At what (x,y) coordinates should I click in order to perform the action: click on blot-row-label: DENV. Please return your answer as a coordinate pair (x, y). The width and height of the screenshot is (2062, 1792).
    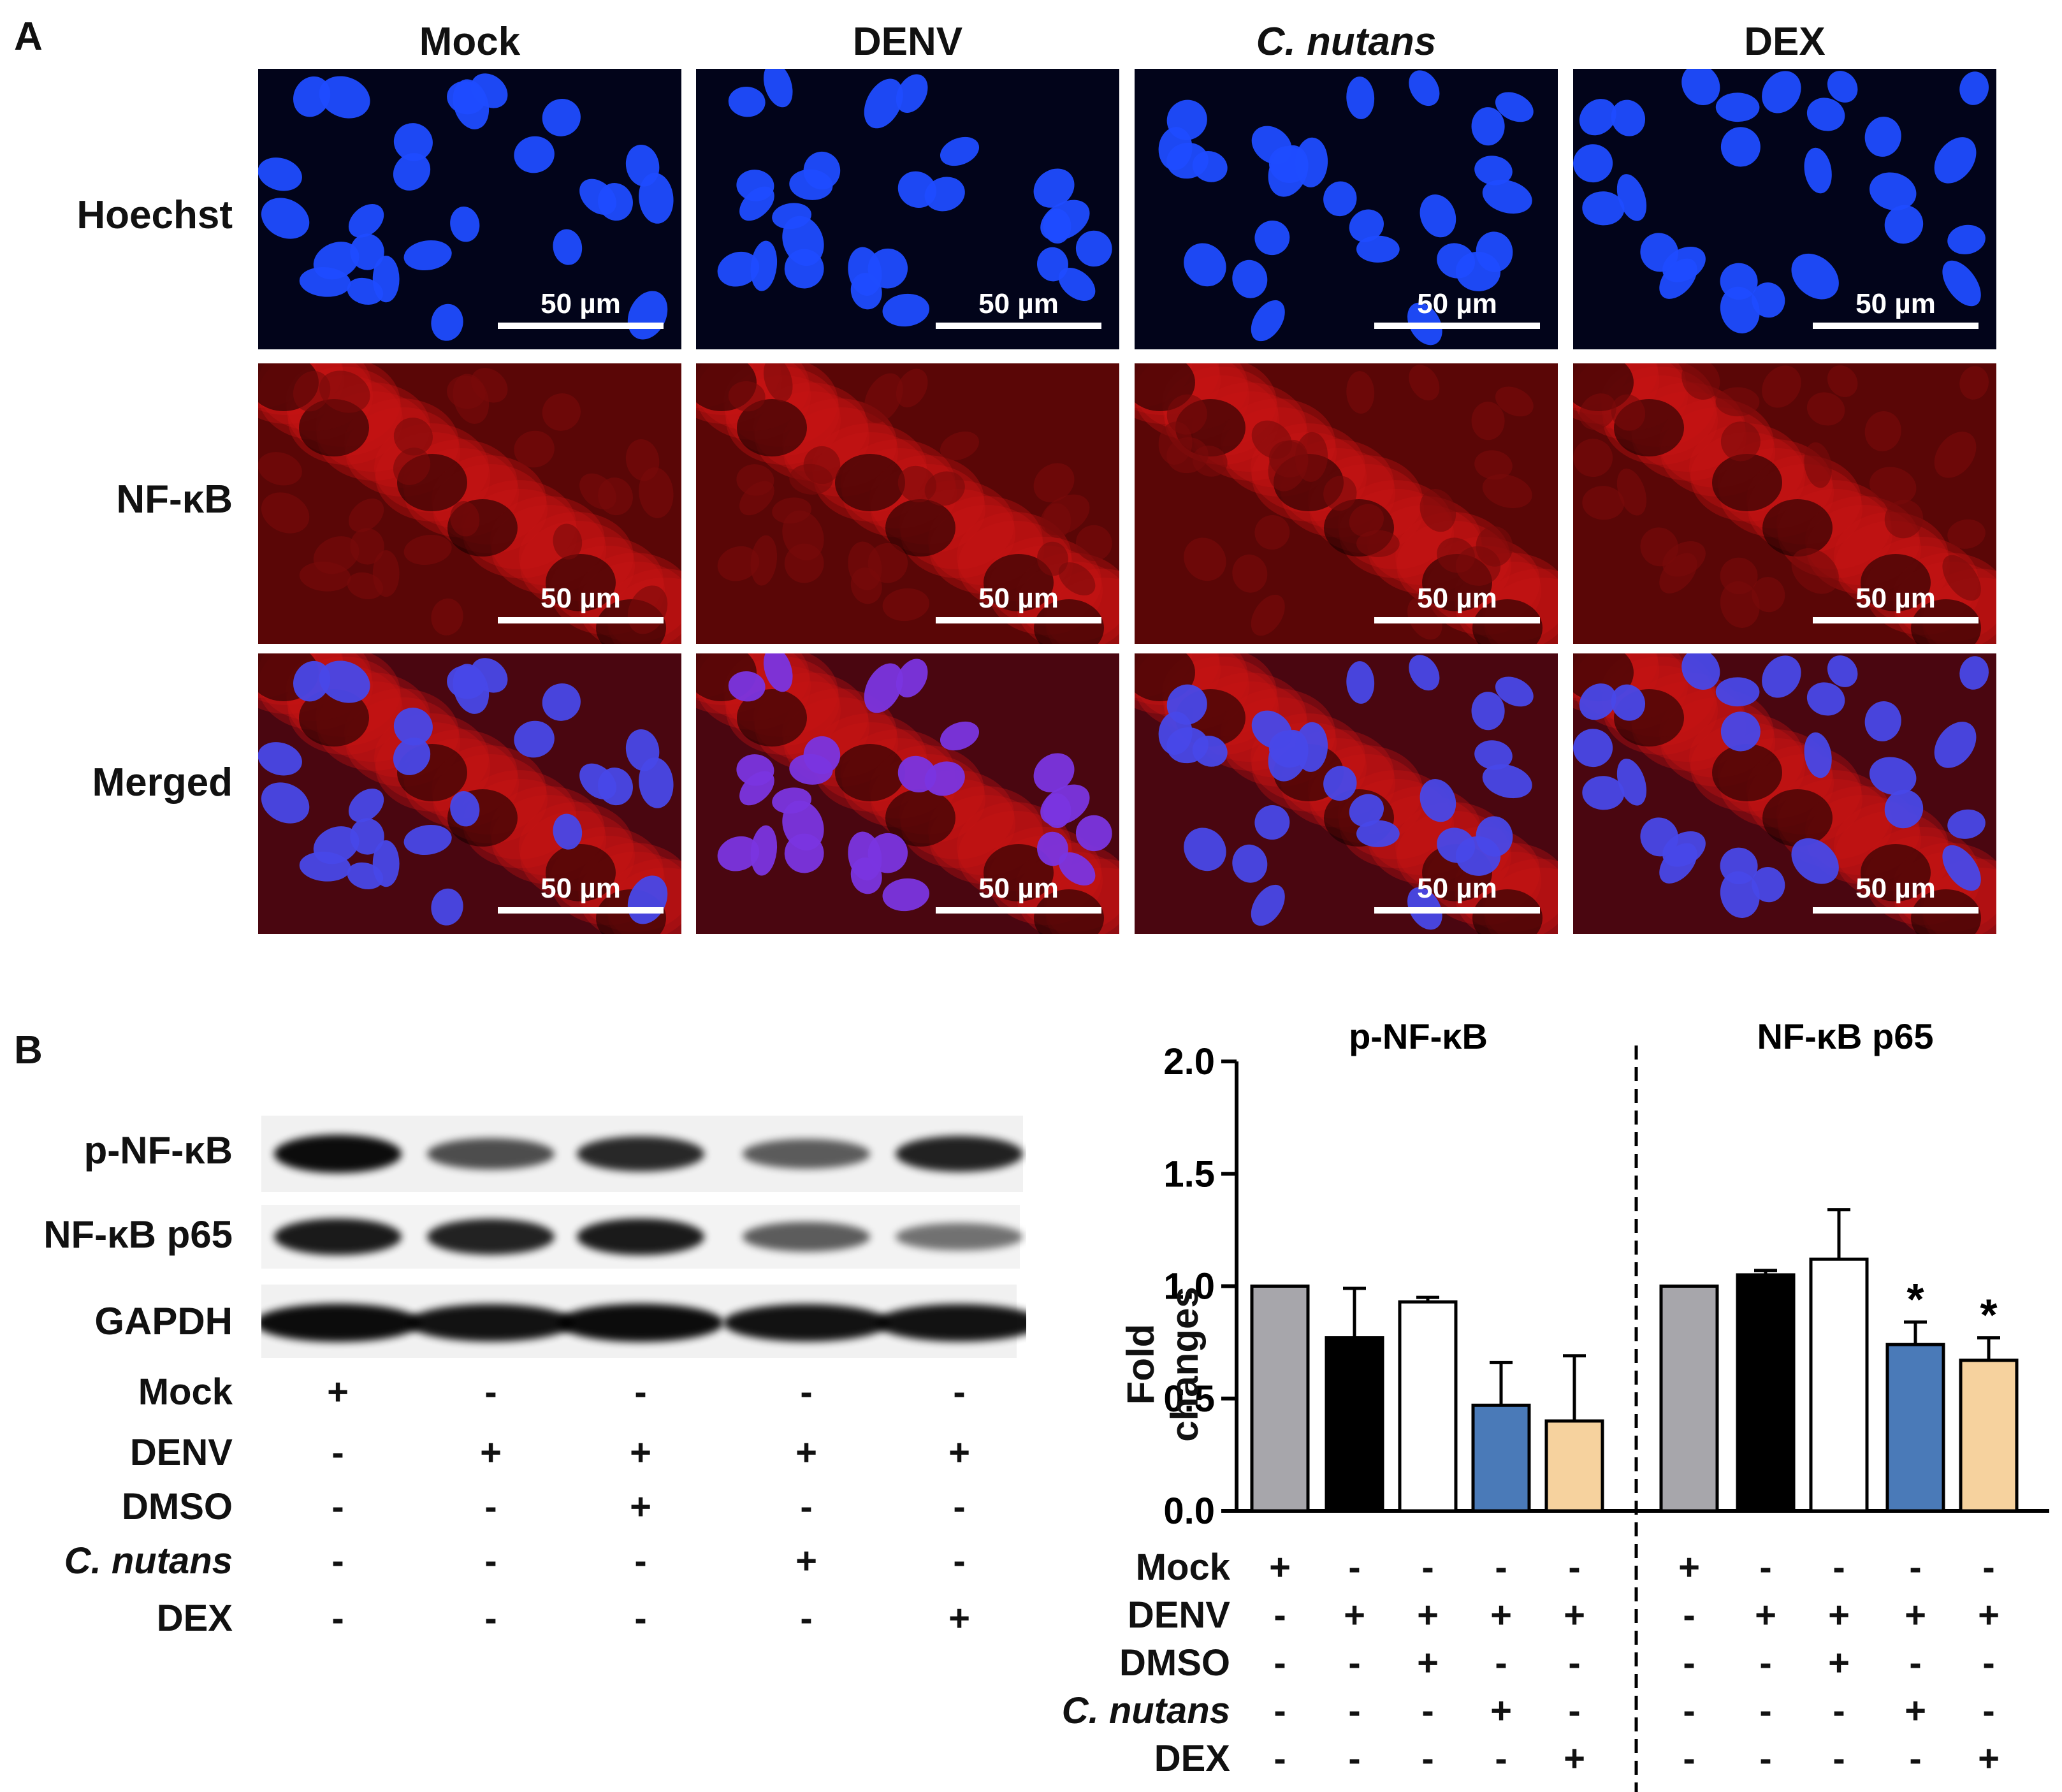
    Looking at the image, I should click on (181, 1452).